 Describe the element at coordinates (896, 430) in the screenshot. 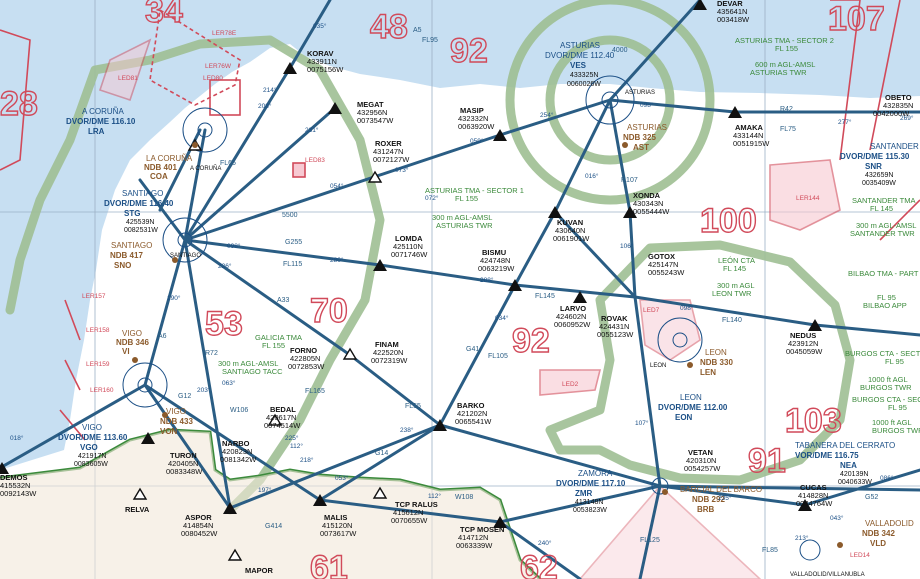

I see `svg-text: BURGOS TWR` at that location.